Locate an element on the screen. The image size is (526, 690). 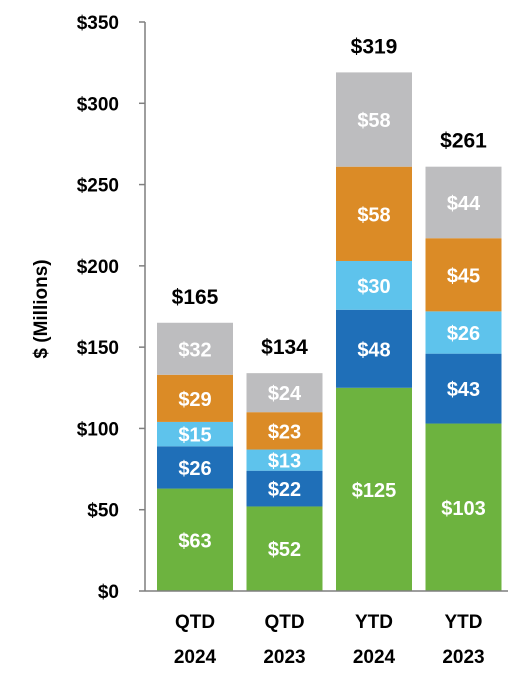
y-tick-label: $100 is located at coordinates (98, 429).